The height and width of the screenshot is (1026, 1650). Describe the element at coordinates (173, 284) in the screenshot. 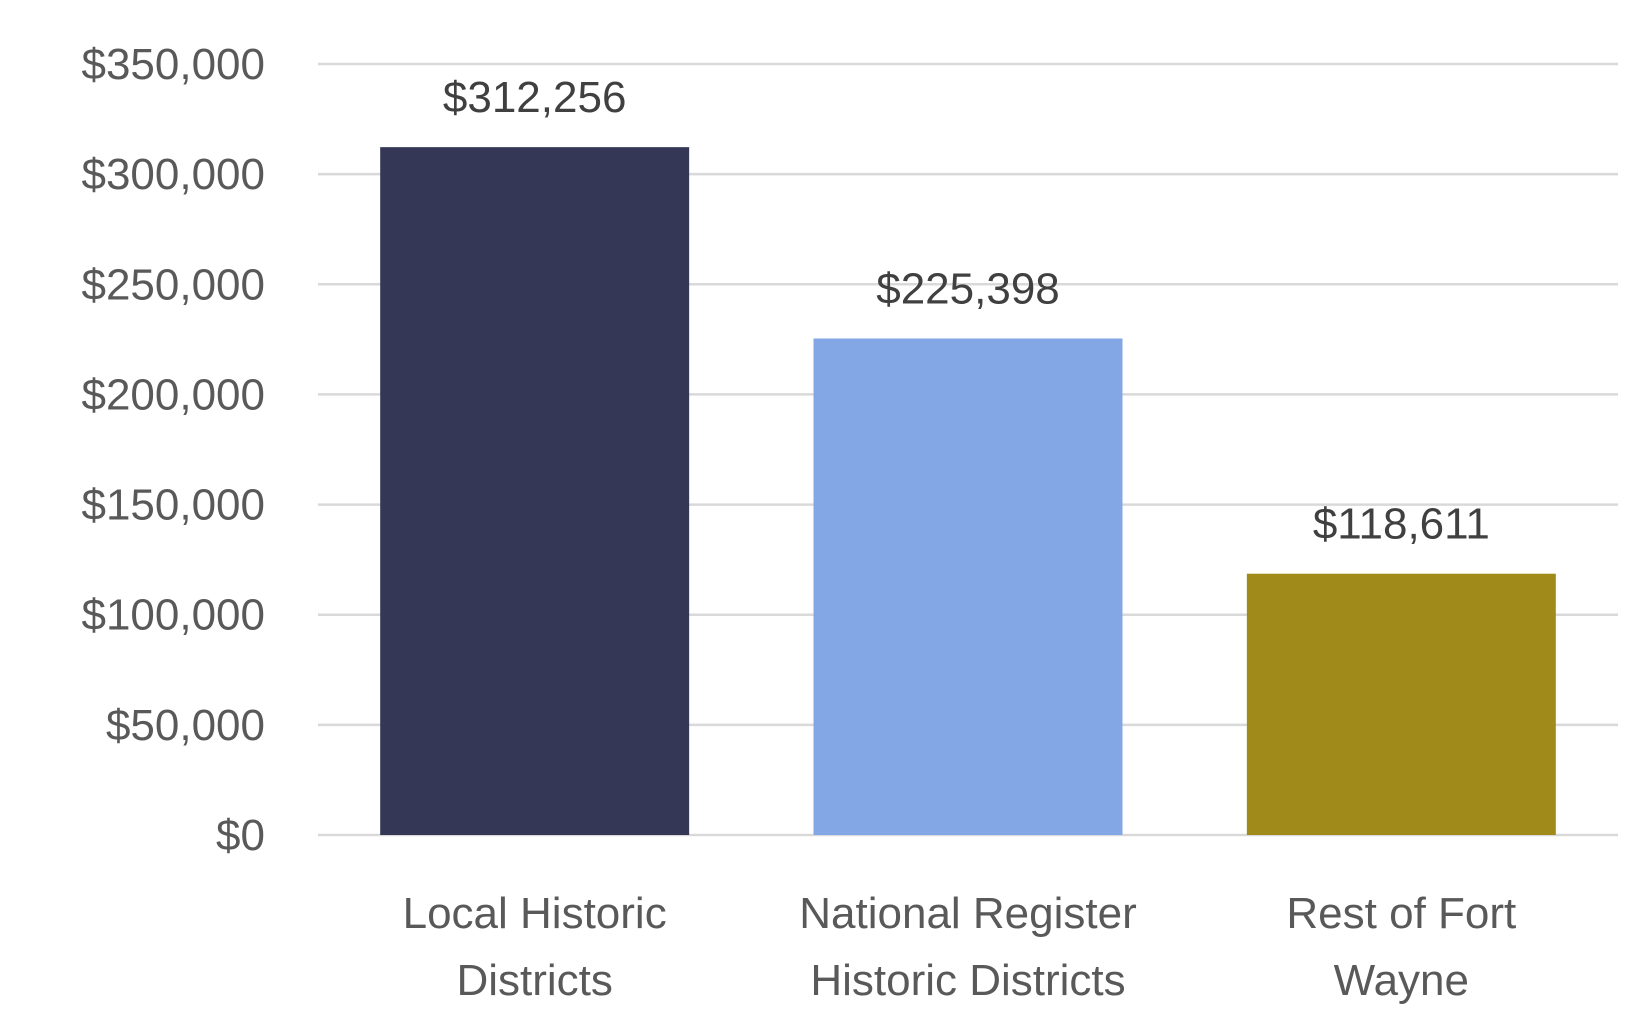

I see `y-tick-label: $250,000` at that location.